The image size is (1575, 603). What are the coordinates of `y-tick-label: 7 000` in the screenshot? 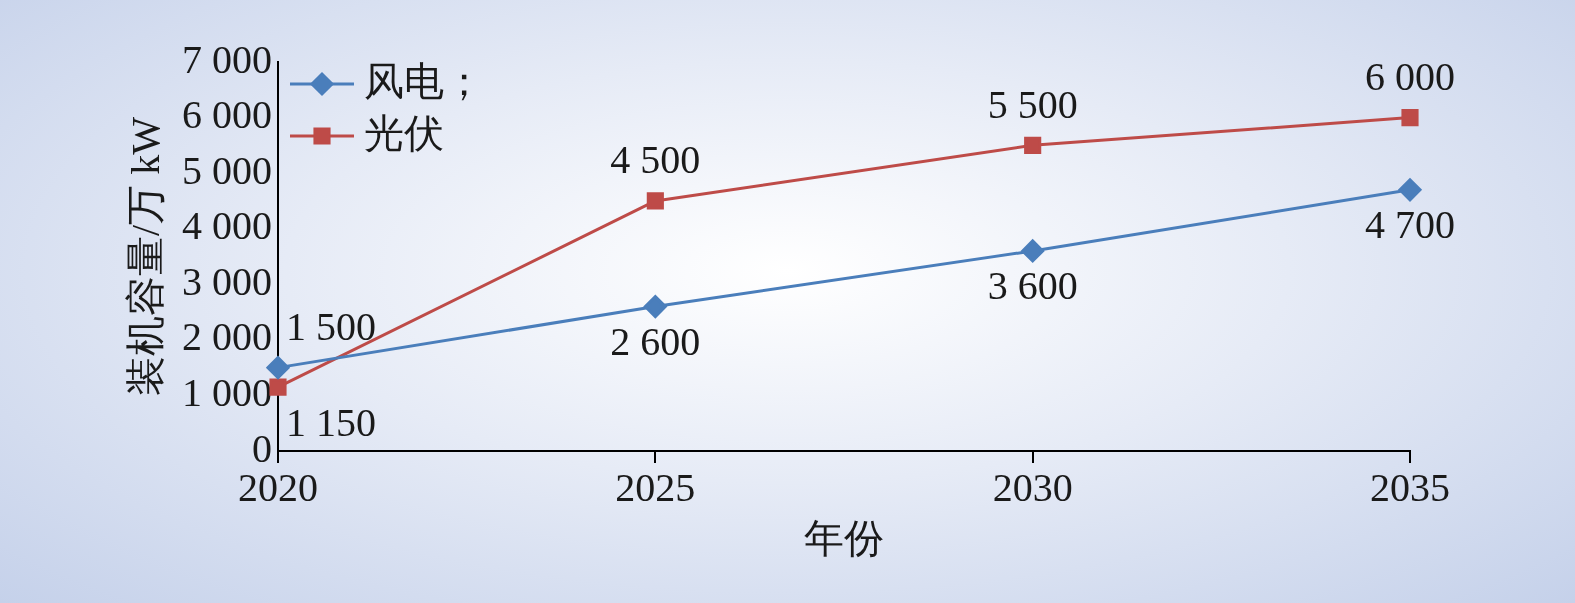 It's located at (227, 59).